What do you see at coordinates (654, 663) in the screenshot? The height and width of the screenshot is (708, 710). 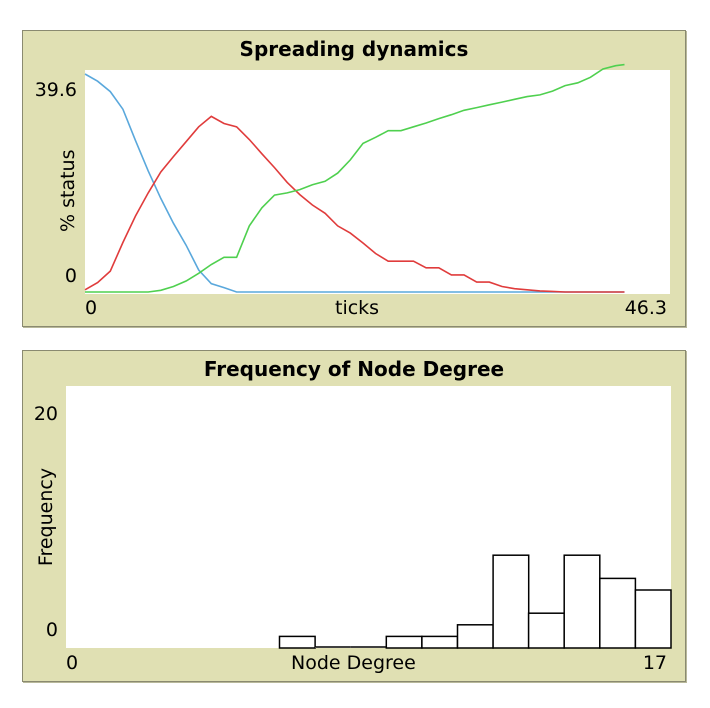 I see `x-max-label: 17` at bounding box center [654, 663].